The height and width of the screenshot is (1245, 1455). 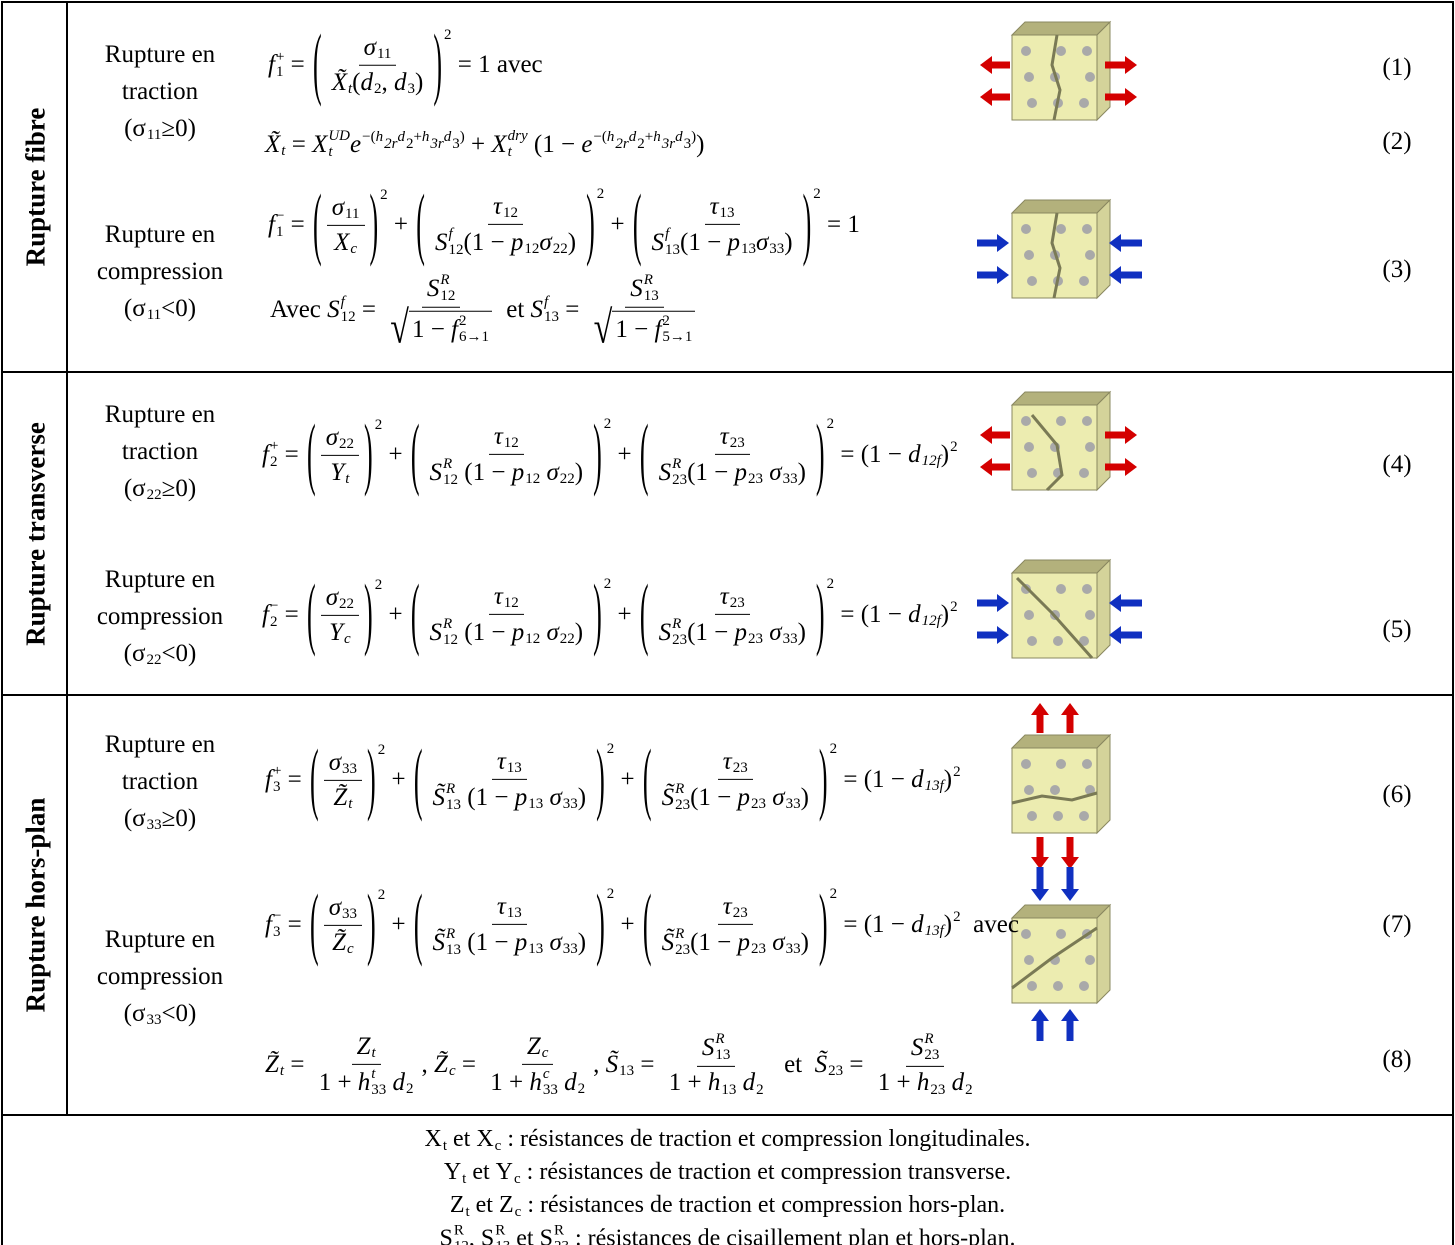 I want to click on subscript: 3, so click(x=456, y=144).